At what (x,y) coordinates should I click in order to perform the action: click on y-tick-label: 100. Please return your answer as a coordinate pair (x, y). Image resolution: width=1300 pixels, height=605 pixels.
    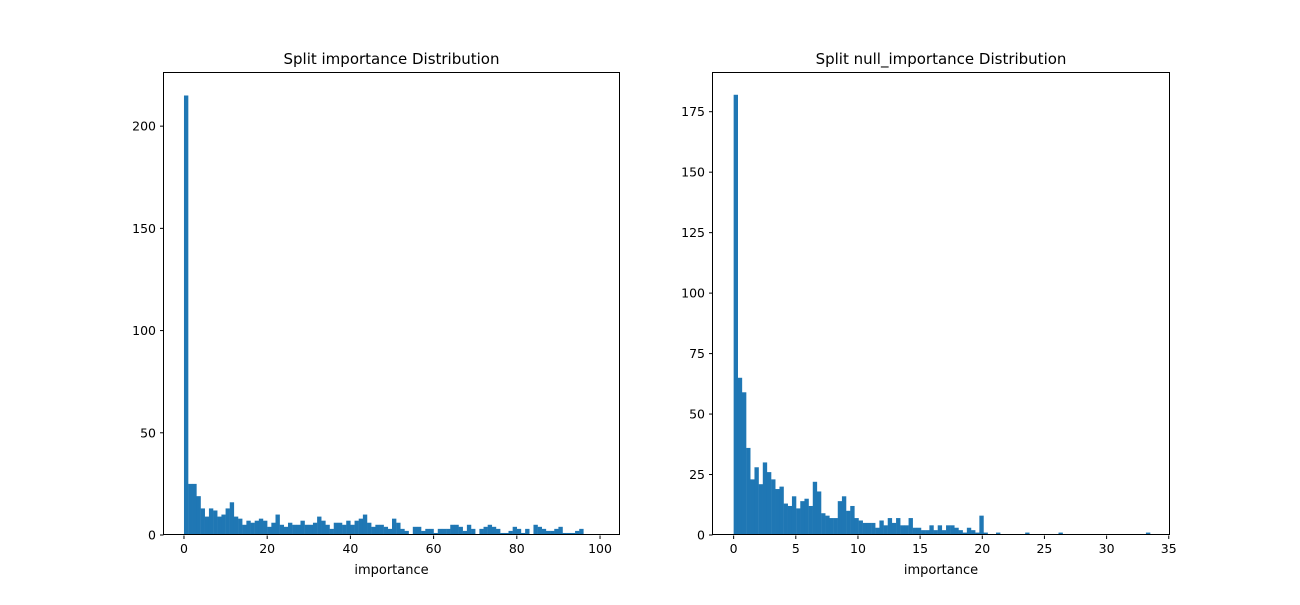
    Looking at the image, I should click on (693, 293).